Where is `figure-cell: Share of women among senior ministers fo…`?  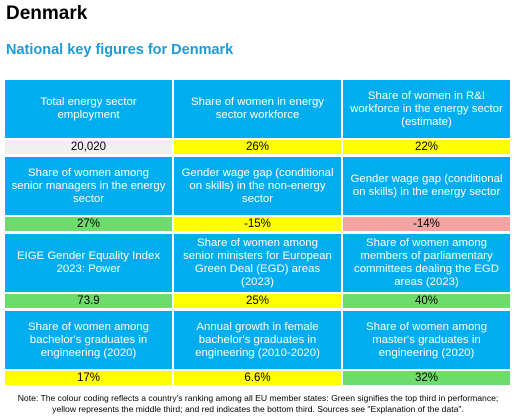
figure-cell: Share of women among senior ministers fo… is located at coordinates (257, 272).